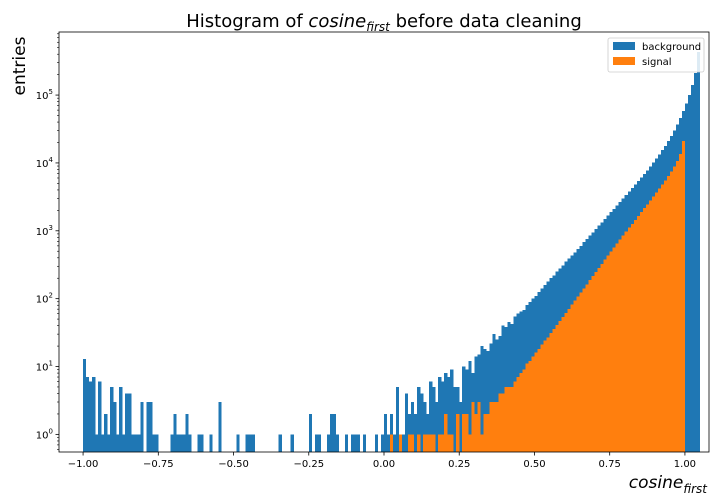 Image resolution: width=720 pixels, height=504 pixels. I want to click on x-axis-ticks: −1.00 −0.75 −0.50 −0.25 0.00 0.25 0.50 0.75 1.00, so click(382, 461).